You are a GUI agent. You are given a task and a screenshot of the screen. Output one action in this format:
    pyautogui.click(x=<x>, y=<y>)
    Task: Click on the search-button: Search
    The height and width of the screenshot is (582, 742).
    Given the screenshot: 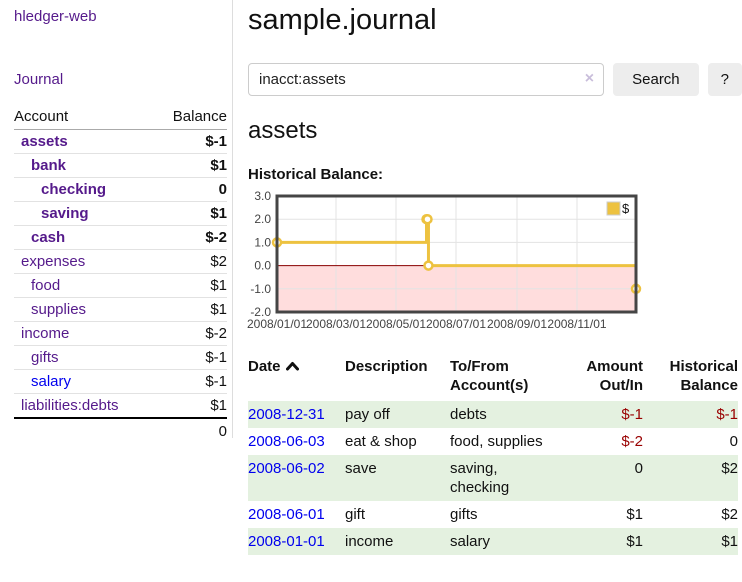 What is the action you would take?
    pyautogui.click(x=656, y=79)
    